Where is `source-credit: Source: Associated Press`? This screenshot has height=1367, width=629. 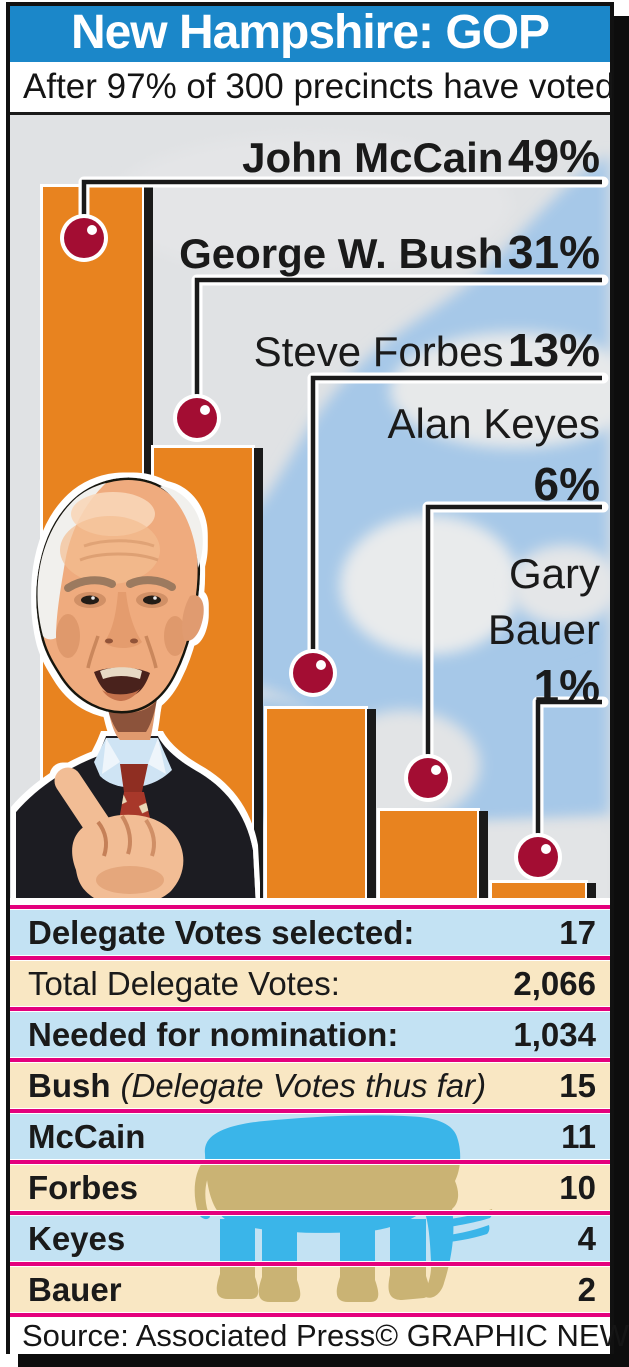 source-credit: Source: Associated Press is located at coordinates (199, 1335).